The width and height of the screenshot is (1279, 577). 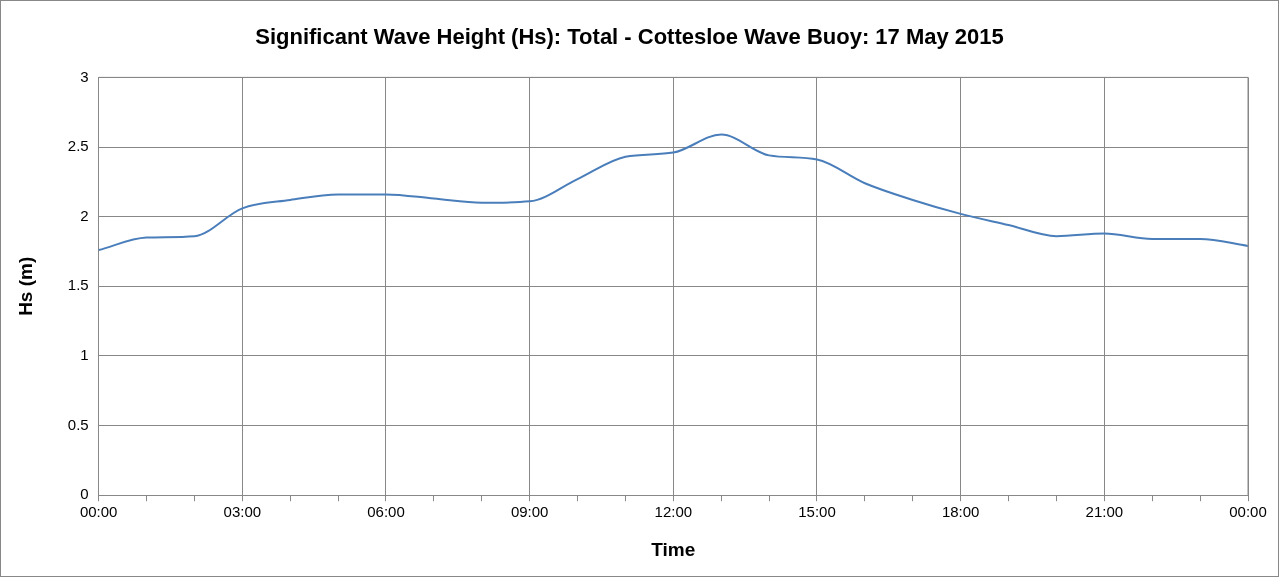 What do you see at coordinates (960, 512) in the screenshot?
I see `x-tick-label: 18:00` at bounding box center [960, 512].